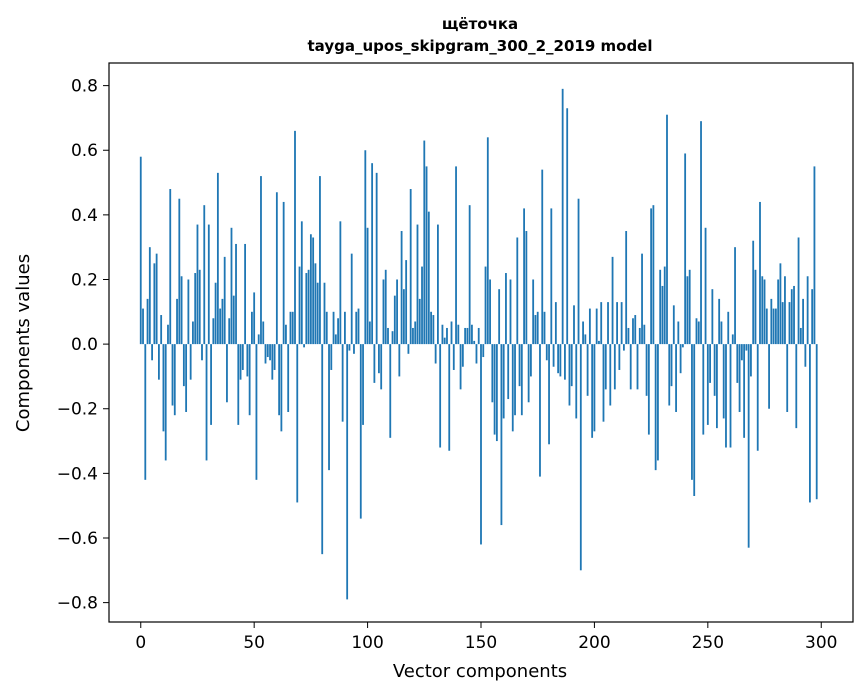  I want to click on chart-subtitle: tayga_upos_skipgram_300_2_2019 model, so click(480, 46).